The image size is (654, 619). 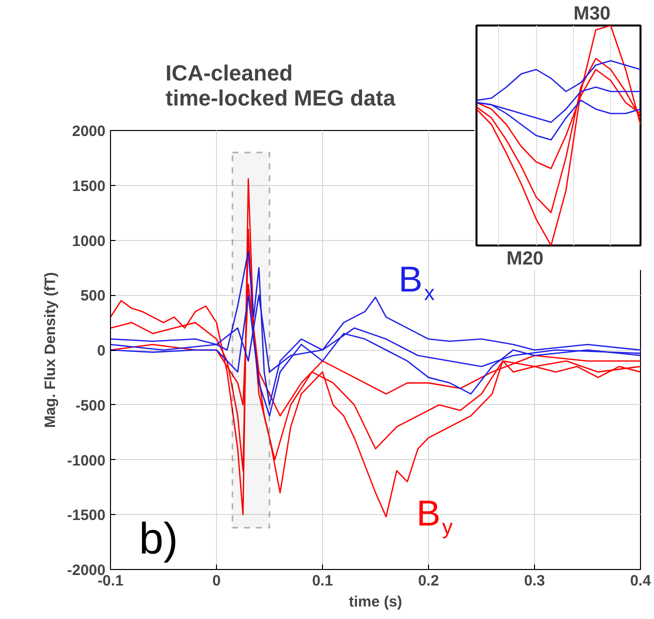 What do you see at coordinates (525, 259) in the screenshot?
I see `annotation: M20` at bounding box center [525, 259].